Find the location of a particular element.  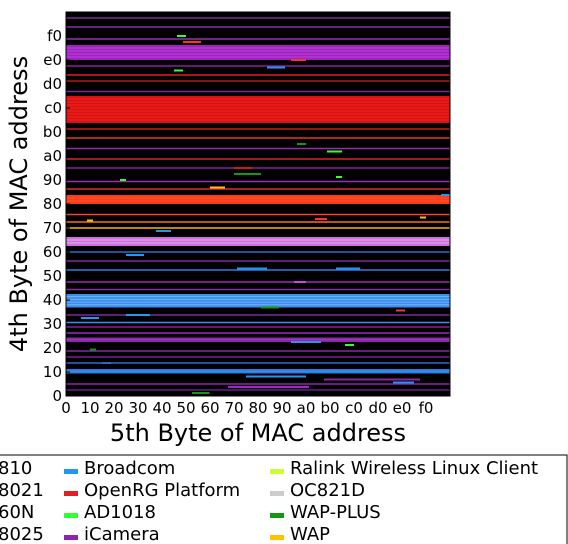

legend-label: OC821D is located at coordinates (327, 490).